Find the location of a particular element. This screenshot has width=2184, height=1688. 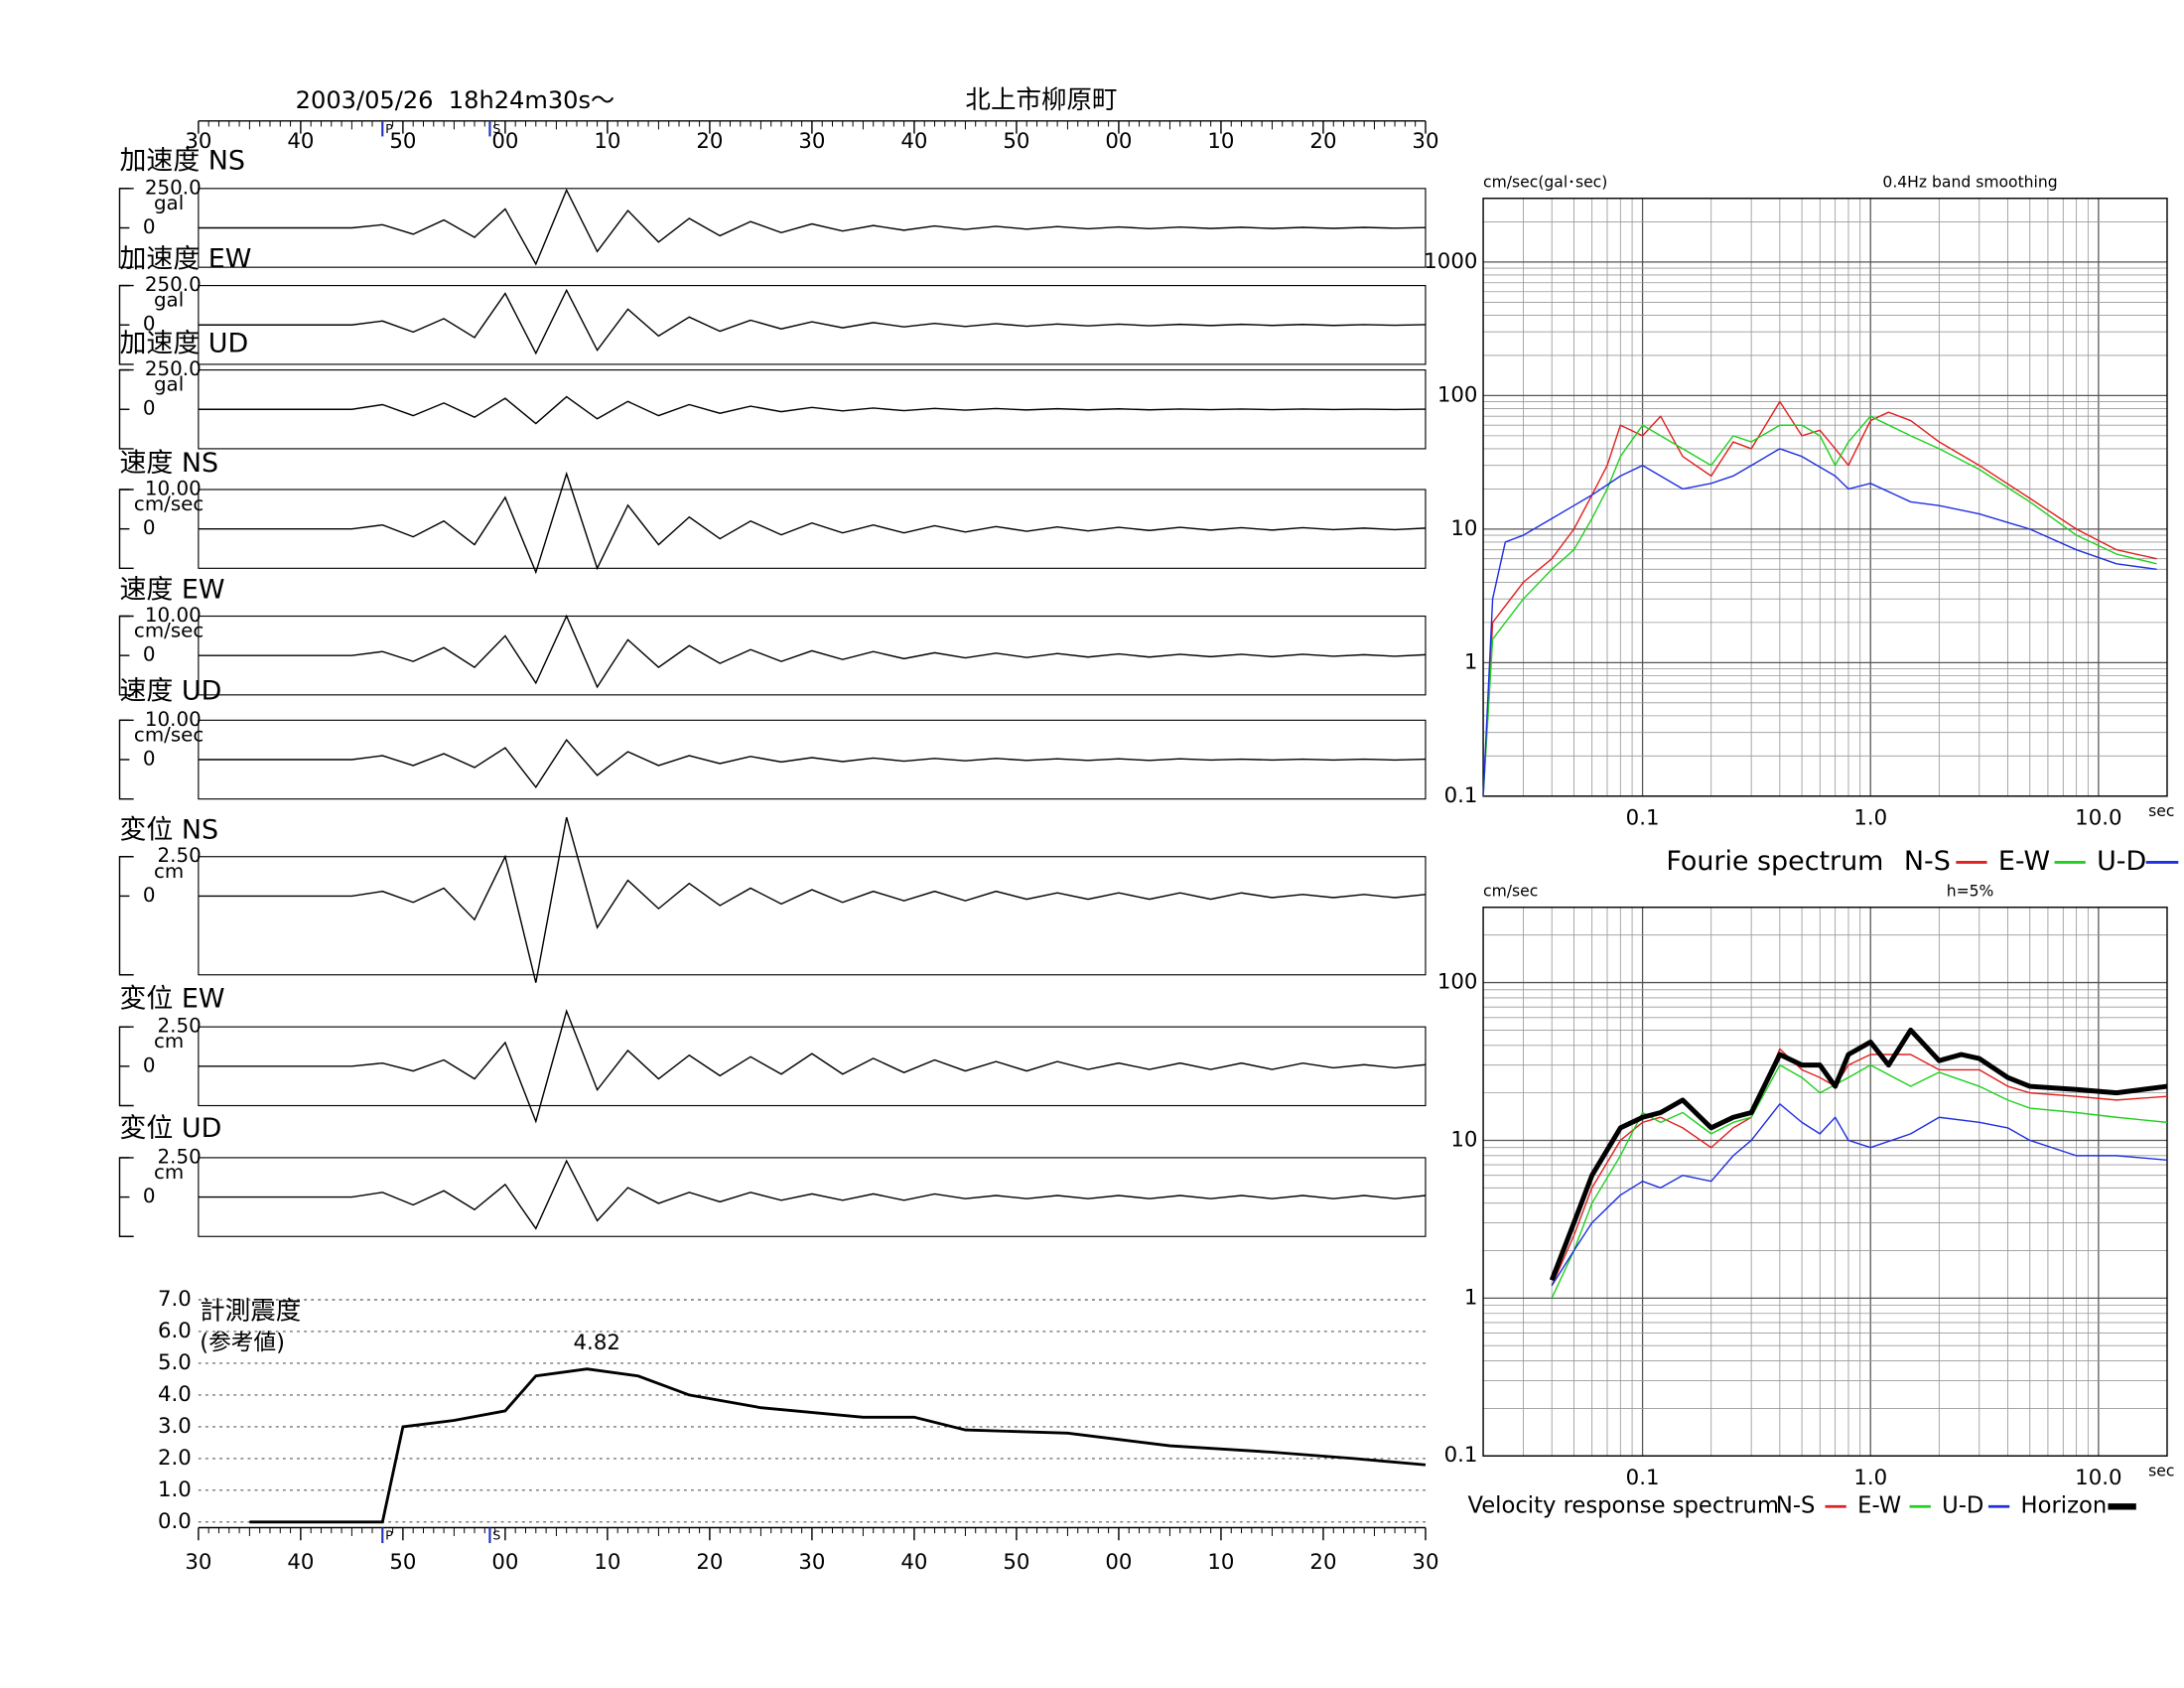

station-name: 北上市柳原町 is located at coordinates (1041, 100).